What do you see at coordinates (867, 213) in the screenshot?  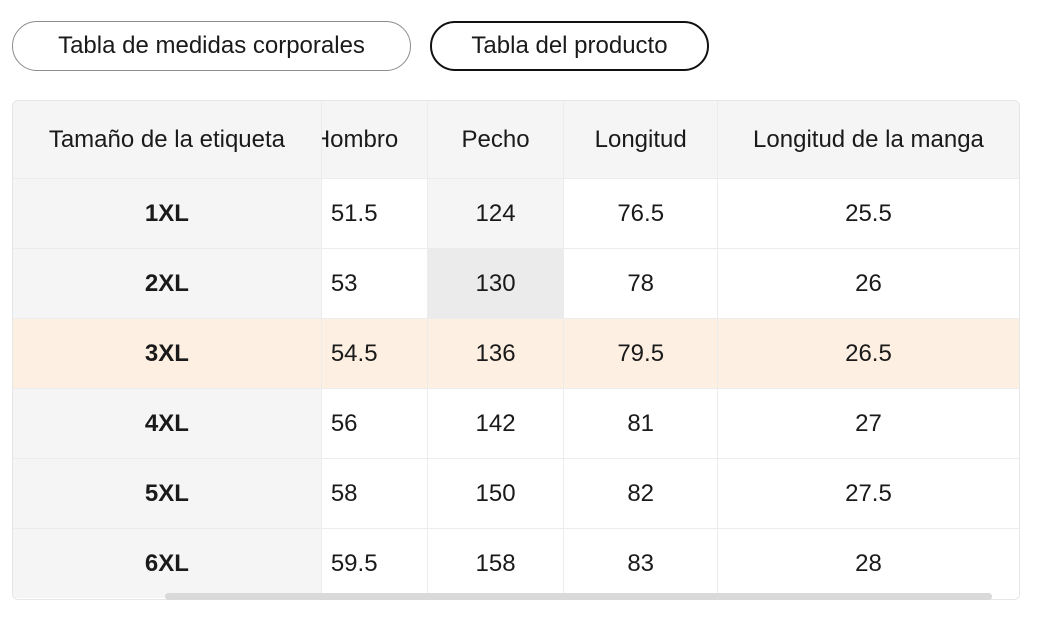 I see `cell-sleeve-length: 25.5` at bounding box center [867, 213].